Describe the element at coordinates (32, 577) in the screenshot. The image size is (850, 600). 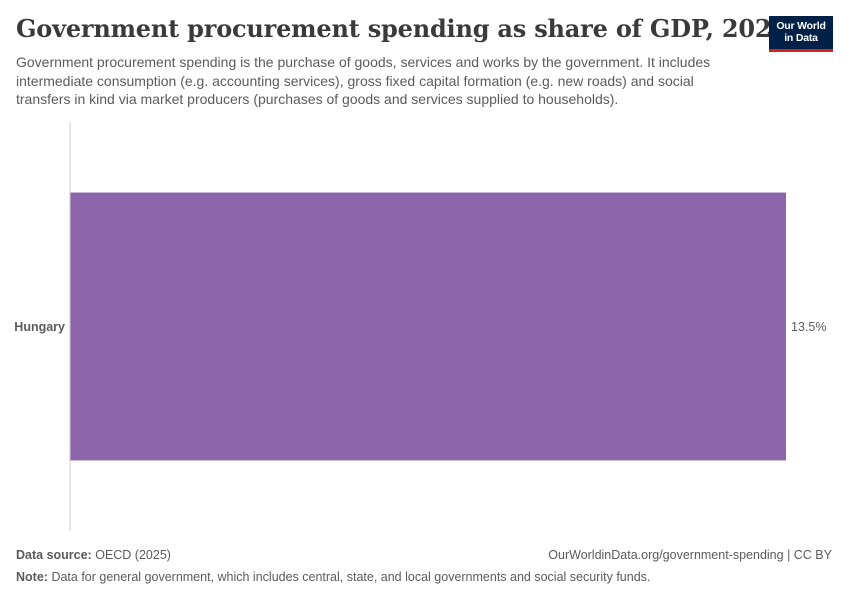
I see `note-label: Note:` at that location.